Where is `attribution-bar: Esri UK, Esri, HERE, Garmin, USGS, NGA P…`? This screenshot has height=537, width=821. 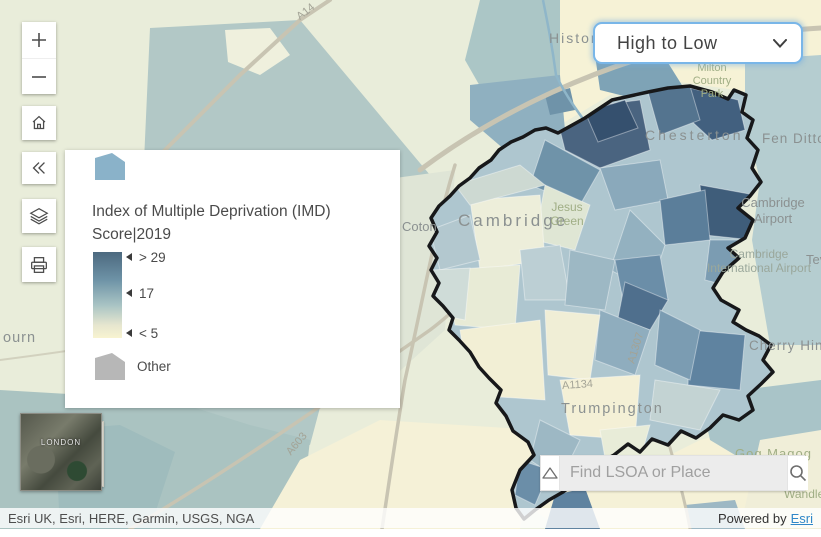 attribution-bar: Esri UK, Esri, HERE, Garmin, USGS, NGA P… is located at coordinates (410, 518).